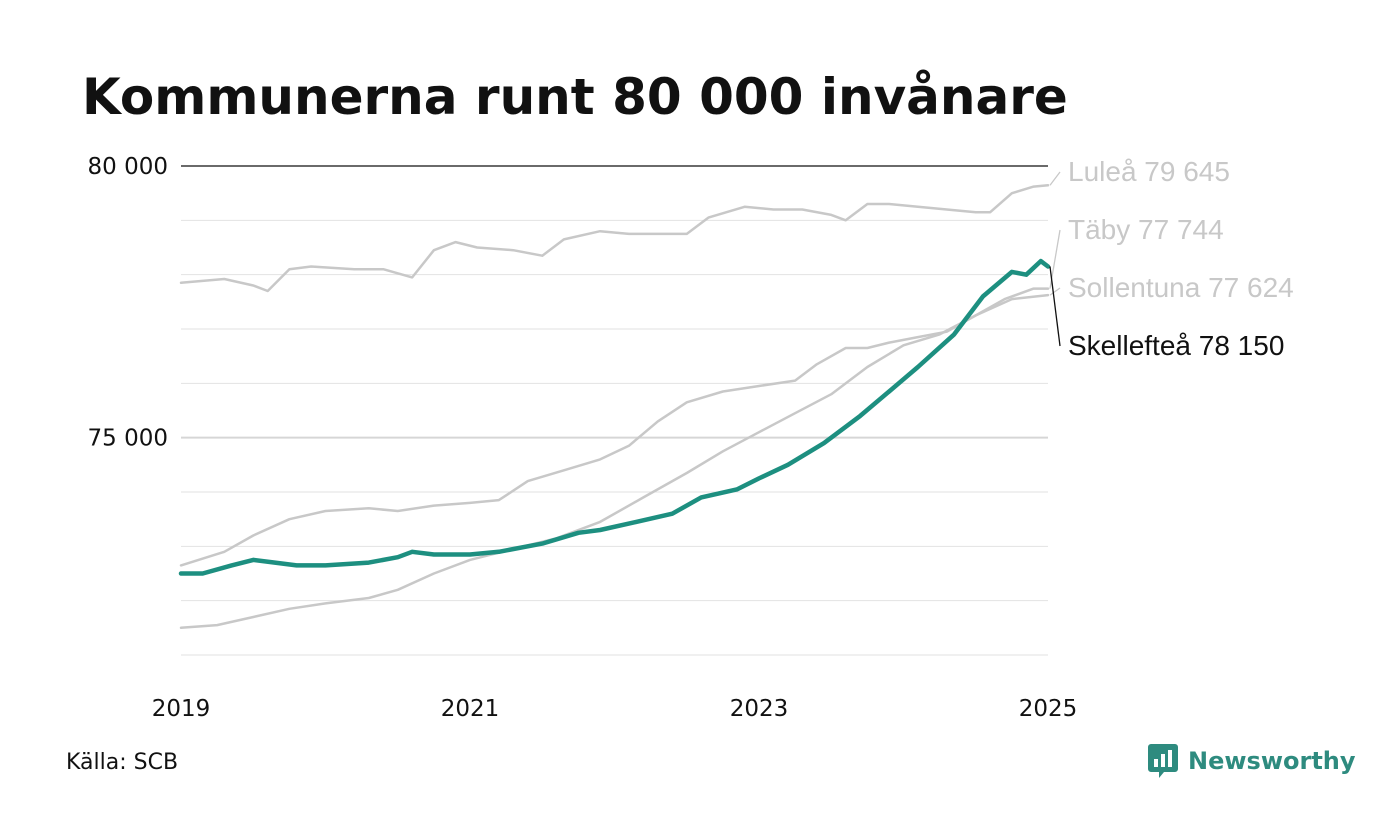 This screenshot has width=1400, height=840. I want to click on x-tick-label: 2025, so click(1048, 709).